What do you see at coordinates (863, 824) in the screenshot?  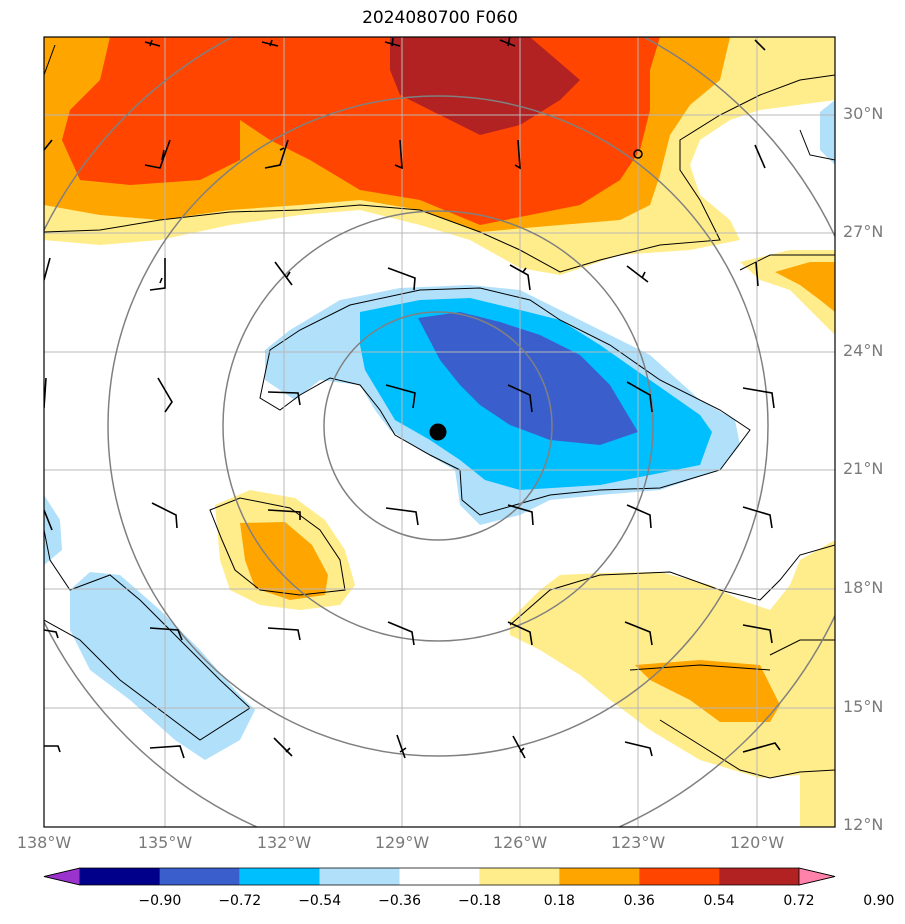 I see `lat-label-12n: 12°N` at bounding box center [863, 824].